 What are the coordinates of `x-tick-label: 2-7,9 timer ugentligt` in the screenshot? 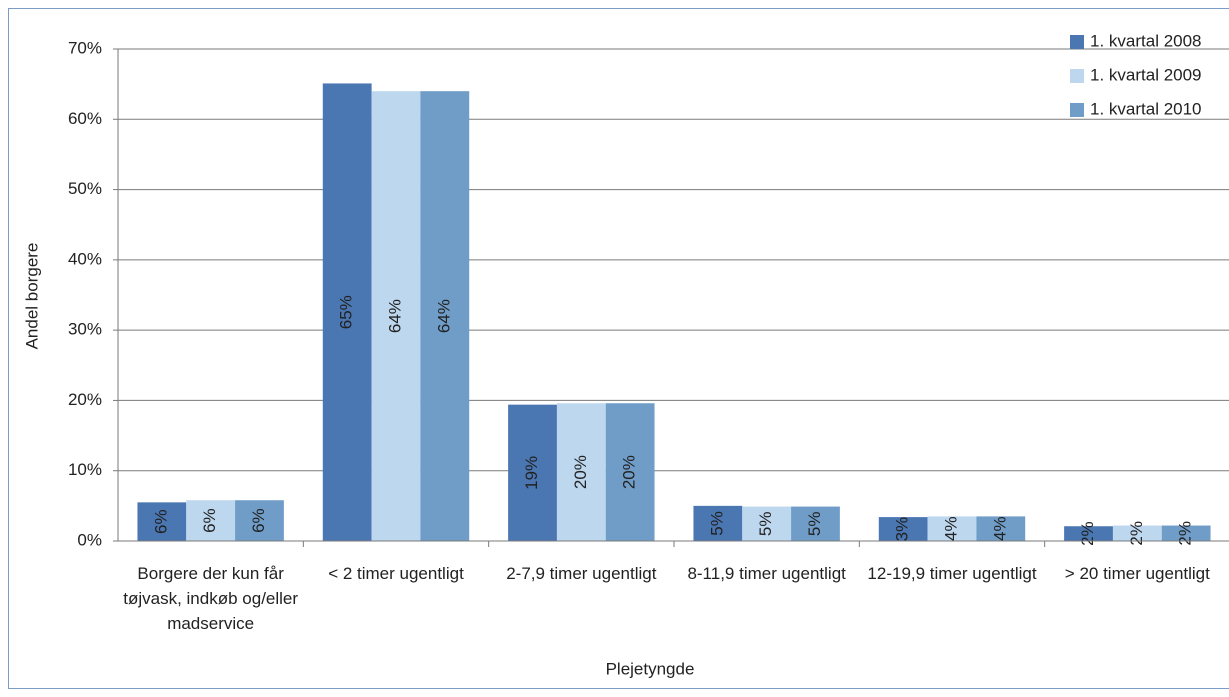 It's located at (581, 573).